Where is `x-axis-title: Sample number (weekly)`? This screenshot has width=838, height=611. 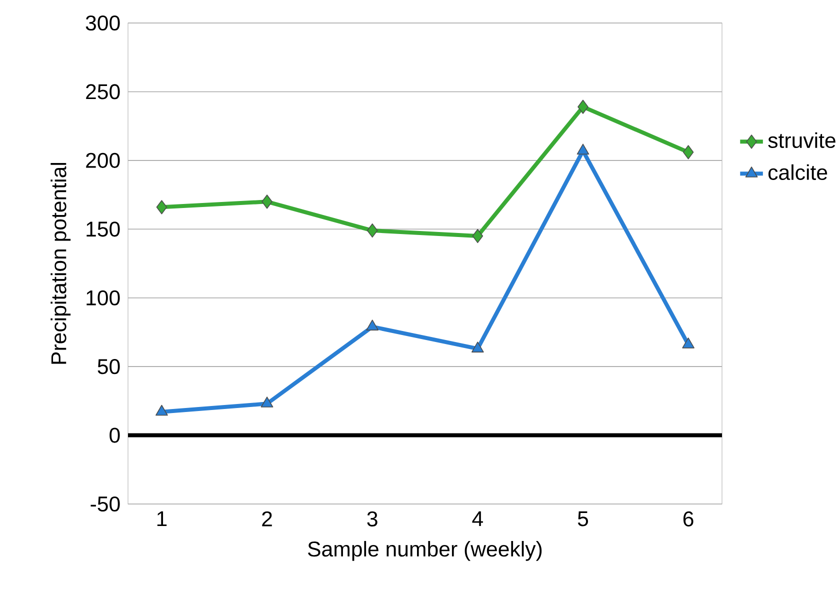
x-axis-title: Sample number (weekly) is located at coordinates (425, 550).